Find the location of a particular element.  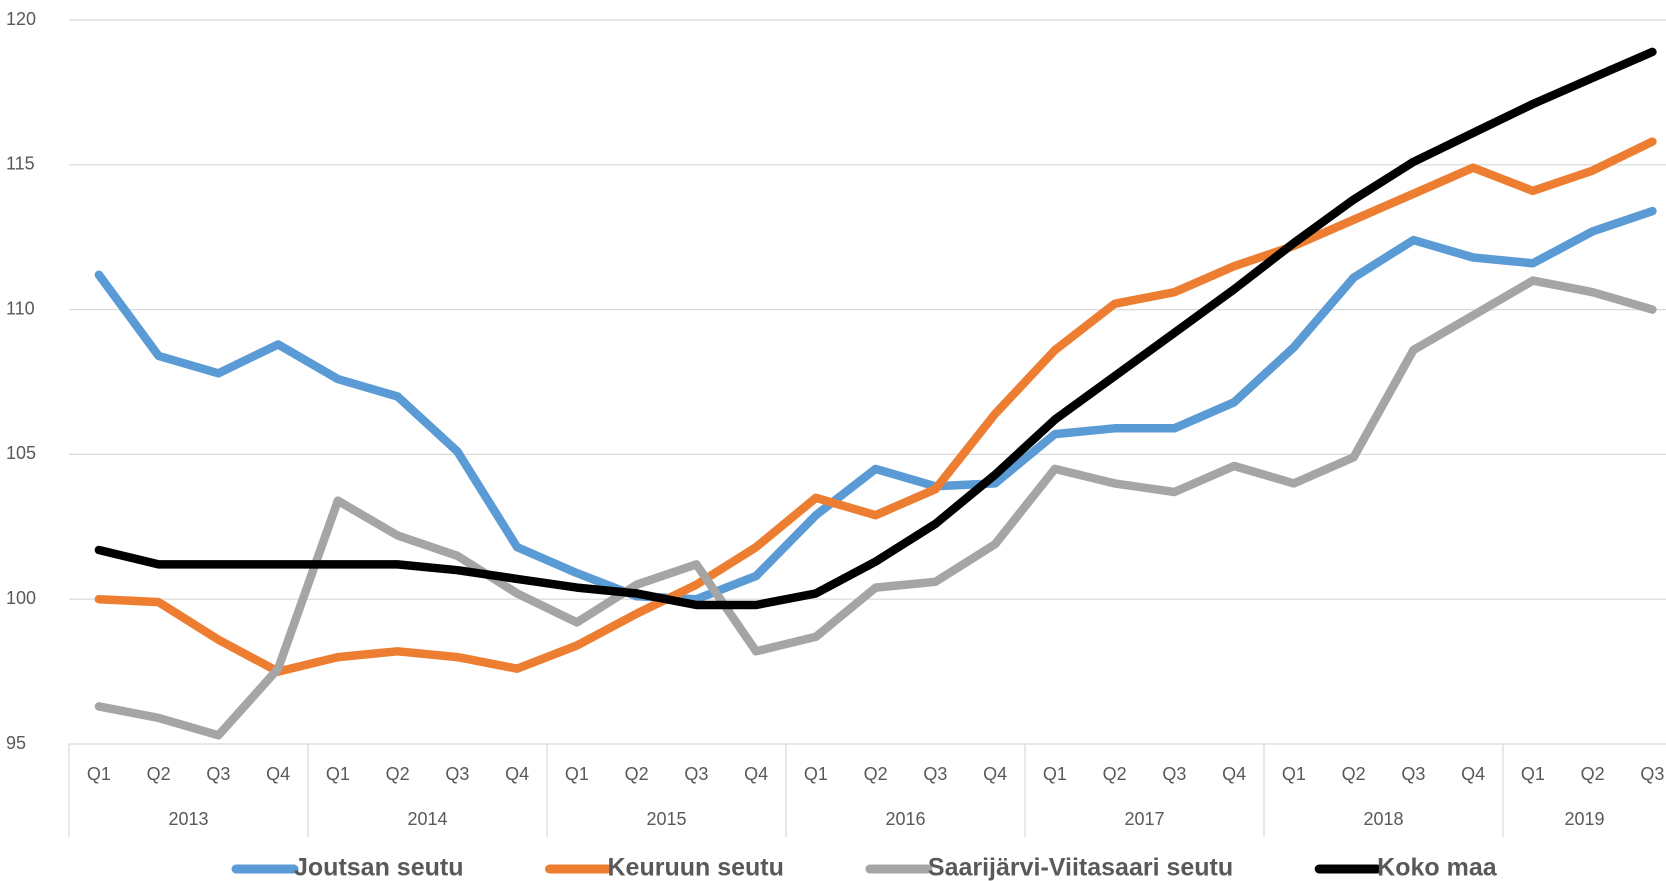

legend-label: Koko maa is located at coordinates (1437, 867).